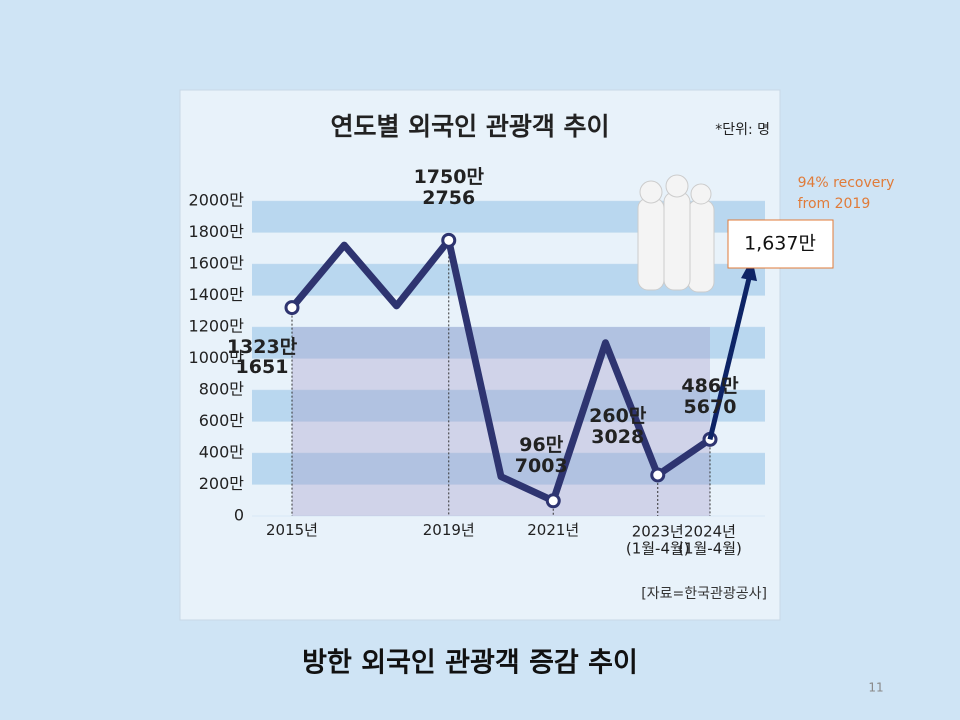 This screenshot has height=720, width=960. I want to click on y-tick-label: 600만, so click(222, 420).